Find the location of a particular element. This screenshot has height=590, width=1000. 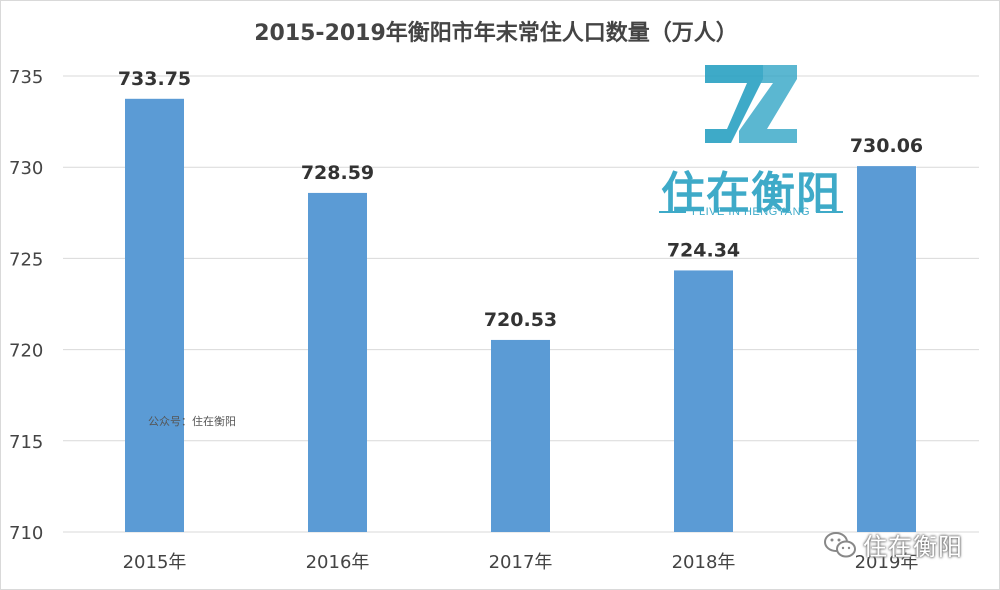

watermark-corner: 住在衡阳 is located at coordinates (893, 544).